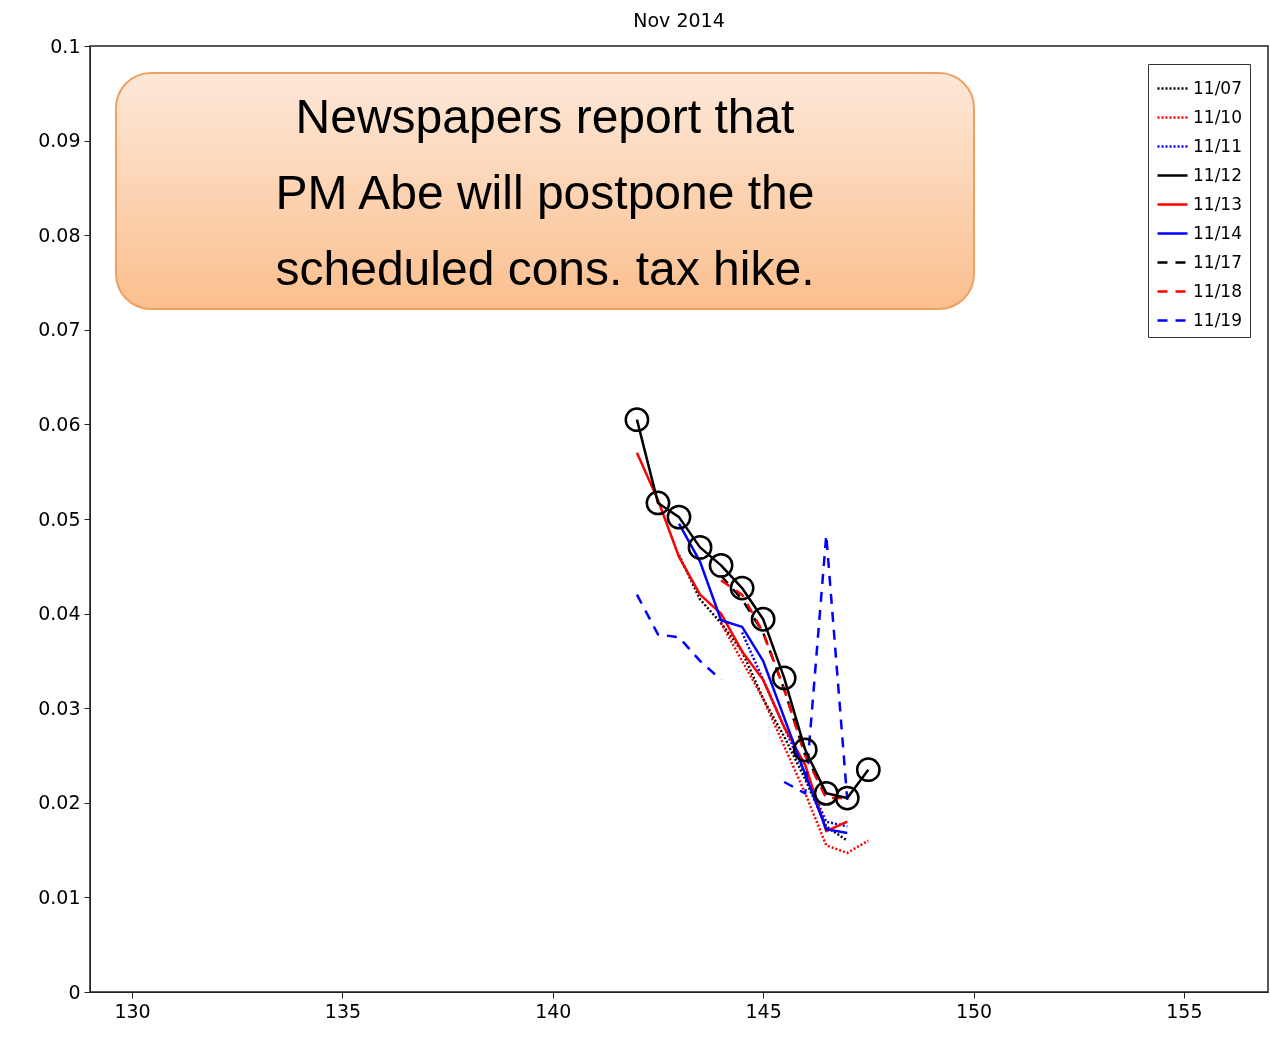 This screenshot has width=1270, height=1038. Describe the element at coordinates (763, 1010) in the screenshot. I see `x-tick-label: 145` at that location.